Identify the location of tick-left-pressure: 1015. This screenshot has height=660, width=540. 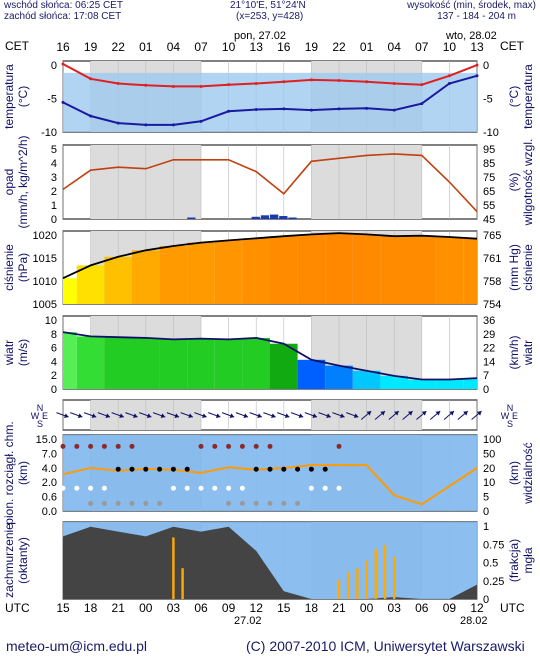
(45, 259).